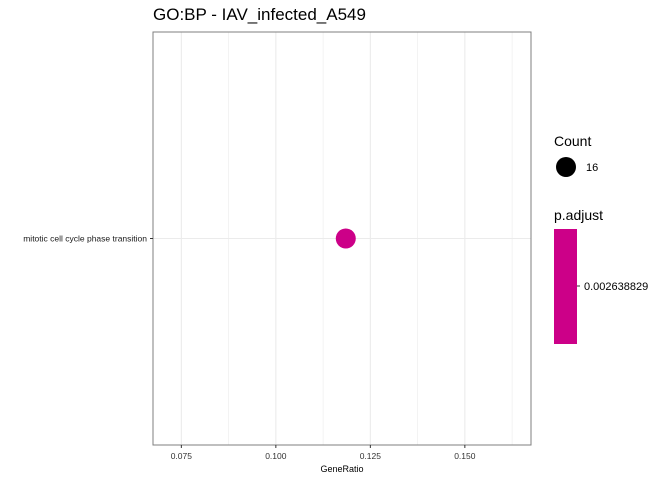 The width and height of the screenshot is (672, 480). I want to click on data-points, so click(345, 238).